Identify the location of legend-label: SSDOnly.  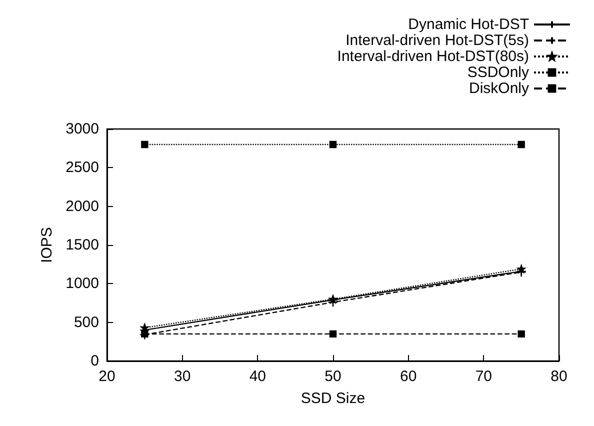
(498, 72).